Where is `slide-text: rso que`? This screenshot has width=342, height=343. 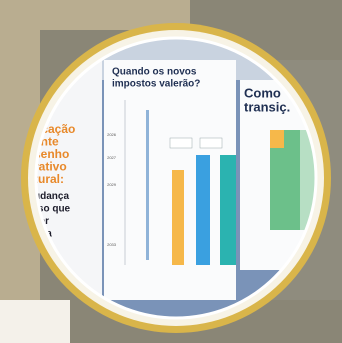 slide-text: rso que is located at coordinates (52, 209).